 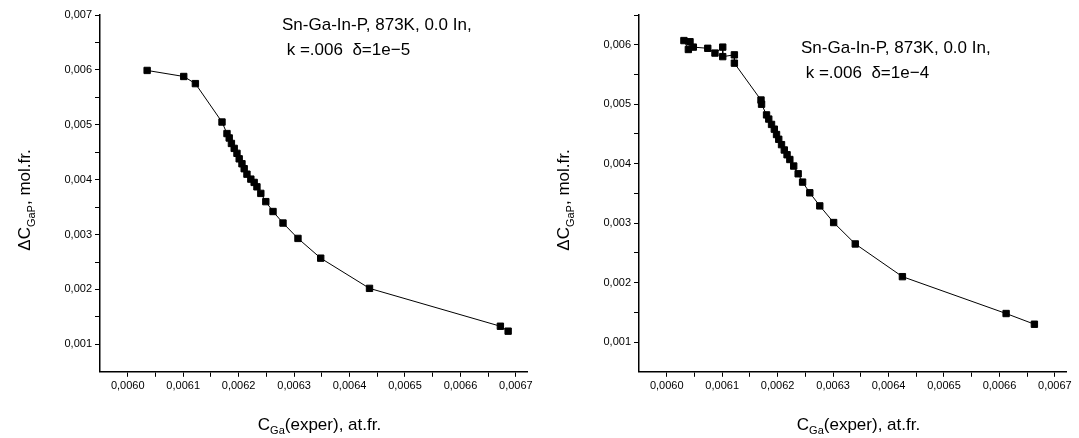 I want to click on y-tick-label: 0,007, so click(x=78, y=14).